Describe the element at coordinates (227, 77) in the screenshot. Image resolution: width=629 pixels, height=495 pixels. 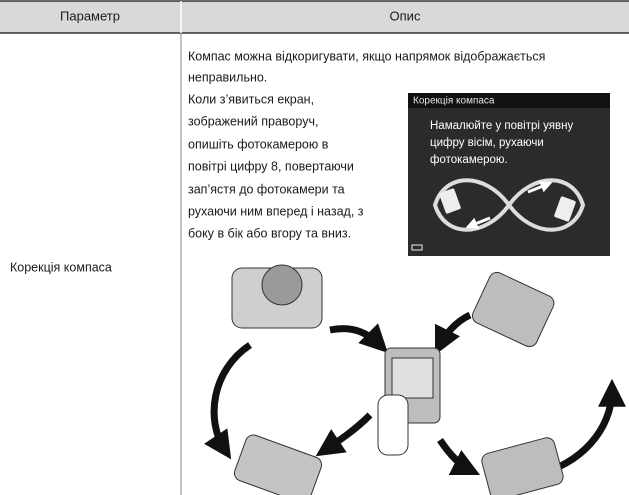
I see `description-line: неправильно.` at that location.